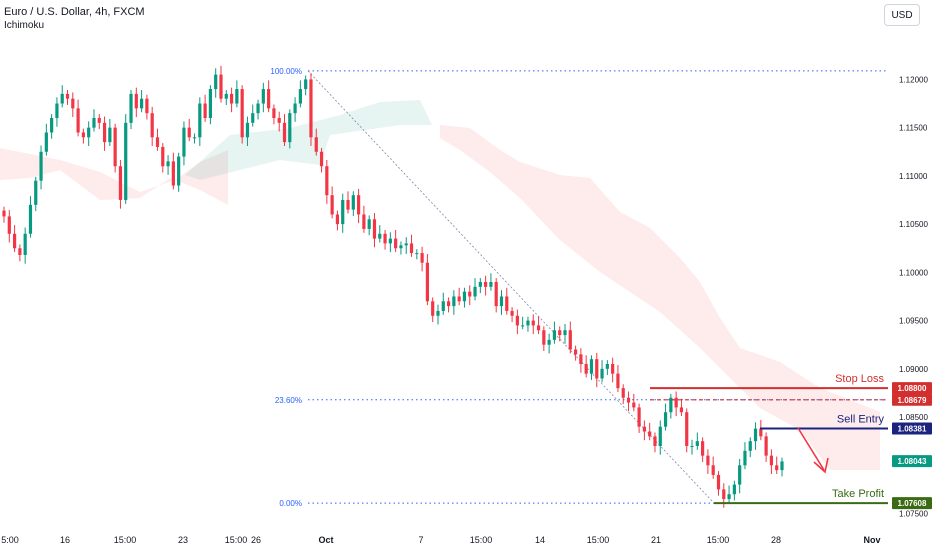 This screenshot has width=932, height=550. I want to click on cloud-bearish, so click(114, 176).